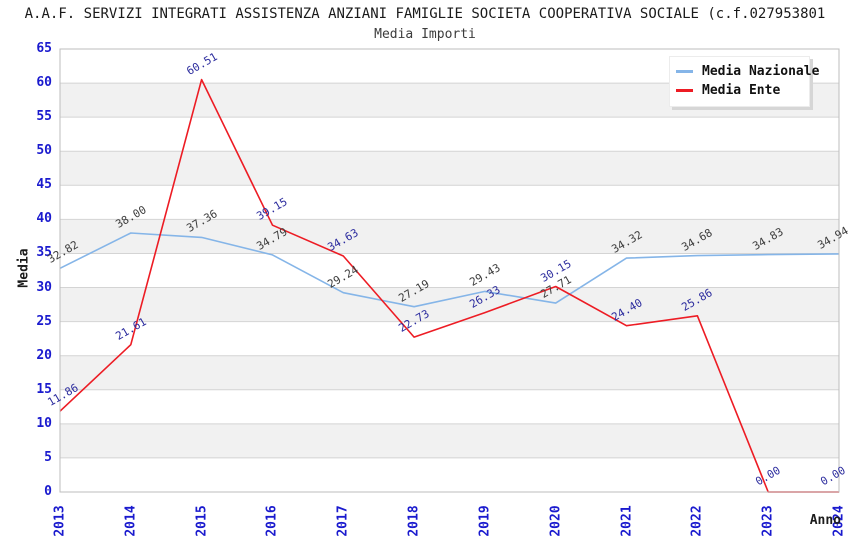 The image size is (850, 550). What do you see at coordinates (44, 219) in the screenshot?
I see `y-tick-label: 40` at bounding box center [44, 219].